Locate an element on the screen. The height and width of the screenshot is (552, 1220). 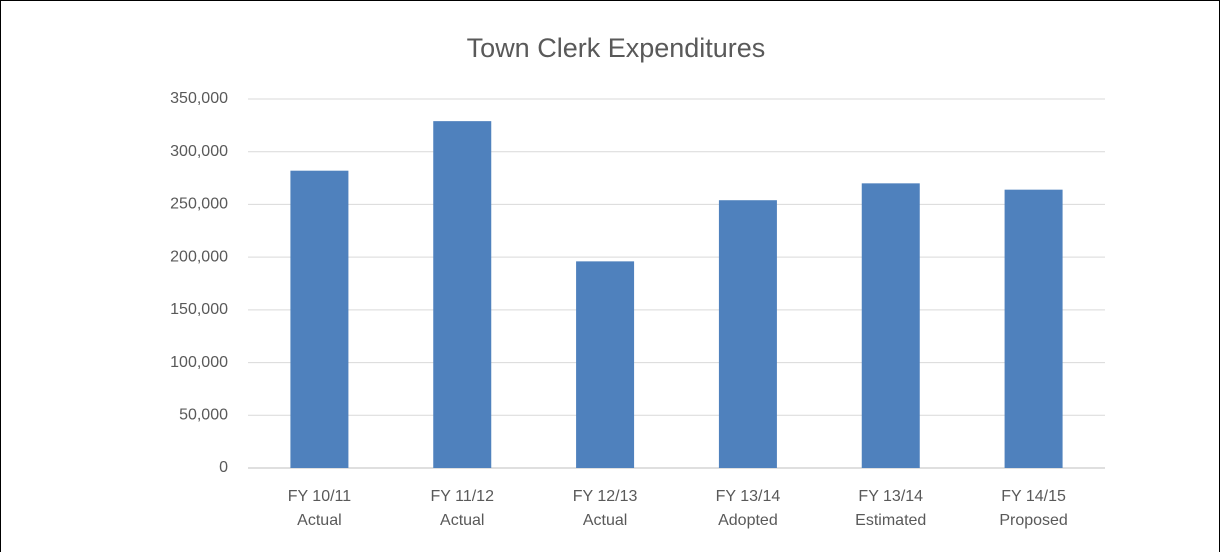
y-tick-label: 200,000 is located at coordinates (199, 256).